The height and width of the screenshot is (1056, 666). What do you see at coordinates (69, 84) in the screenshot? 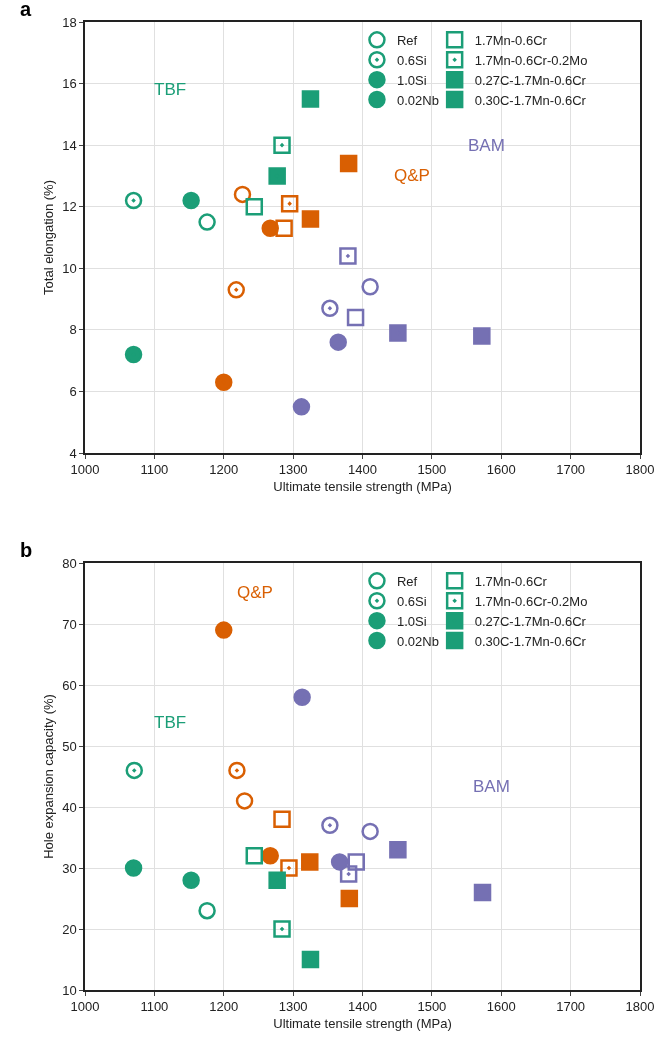
I see `y-tick-label: 16` at bounding box center [69, 84].